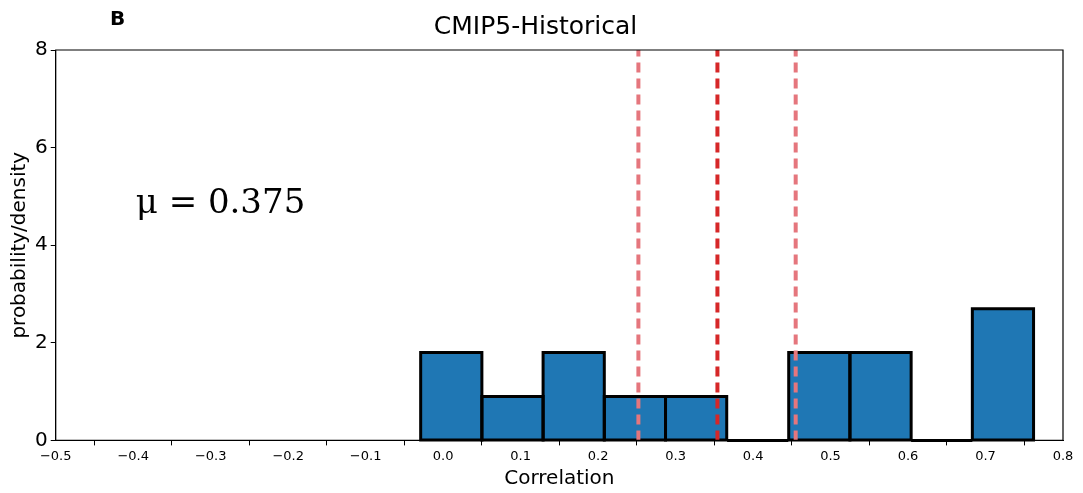  What do you see at coordinates (753, 455) in the screenshot?
I see `x-tick-label: 0.4` at bounding box center [753, 455].